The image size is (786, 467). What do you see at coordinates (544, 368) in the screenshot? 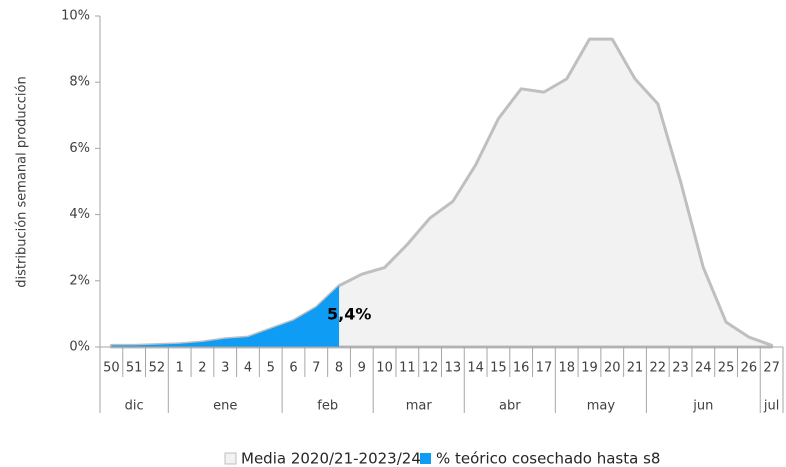
I see `x-tick-label: 17` at bounding box center [544, 368].